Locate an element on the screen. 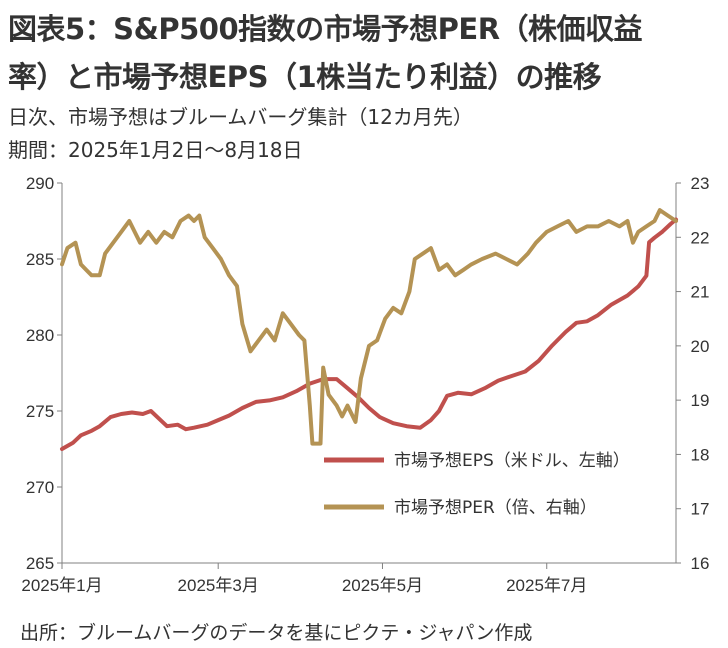  chart-title-line-2: 率）と市場予想EPS（1株当たり利益）の推移 is located at coordinates (305, 77).